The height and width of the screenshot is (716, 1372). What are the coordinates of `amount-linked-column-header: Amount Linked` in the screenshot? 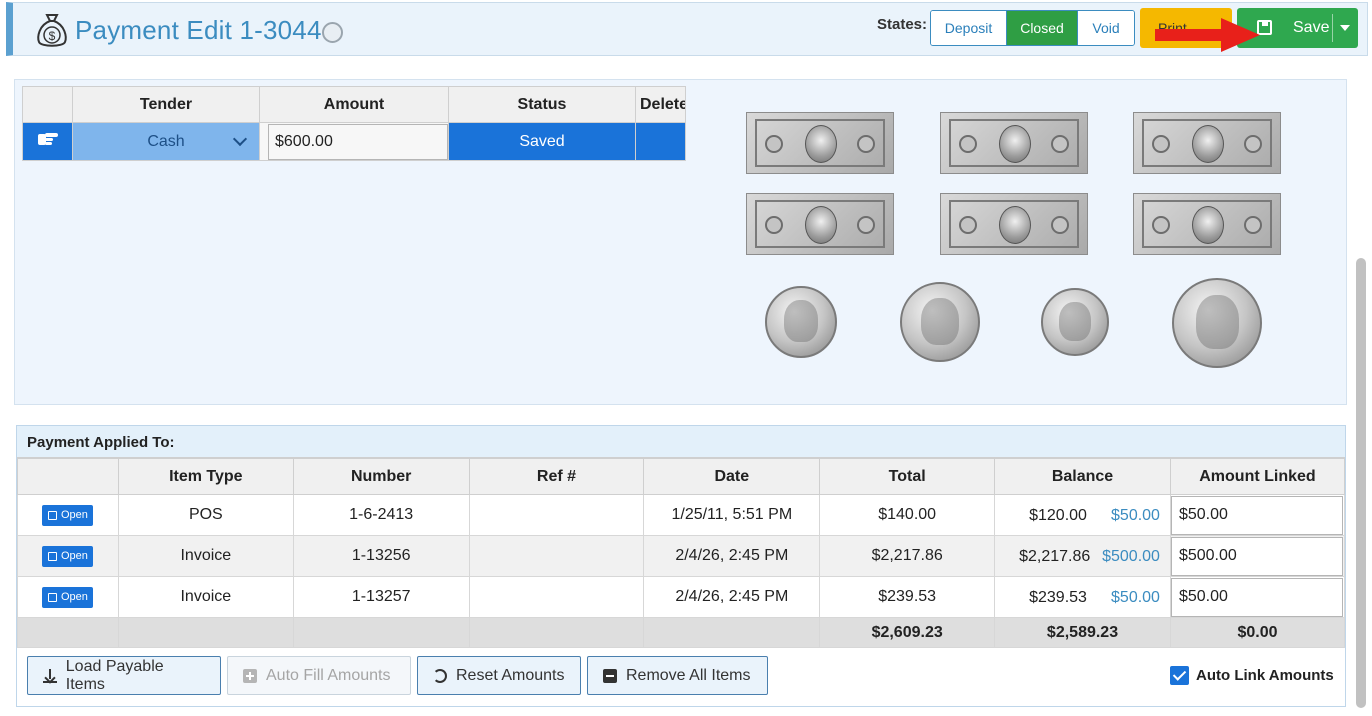 It's located at (1257, 476).